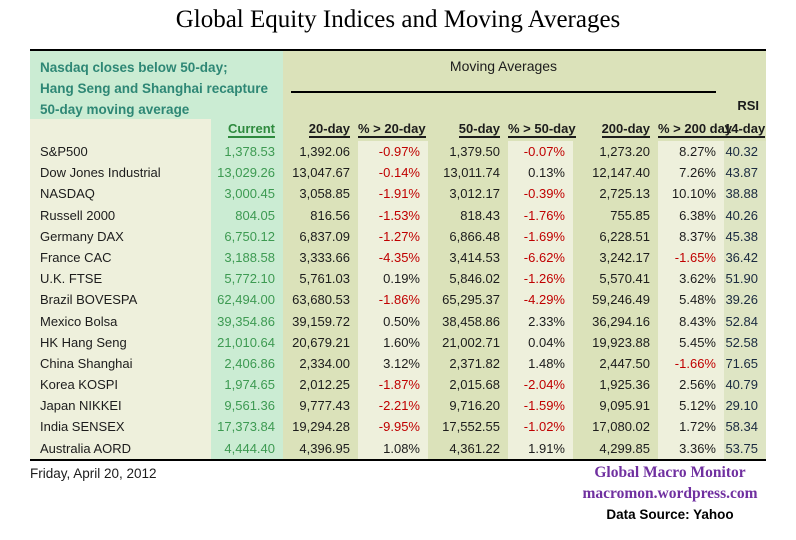  What do you see at coordinates (320, 448) in the screenshot?
I see `cell-ma20: 4,396.95` at bounding box center [320, 448].